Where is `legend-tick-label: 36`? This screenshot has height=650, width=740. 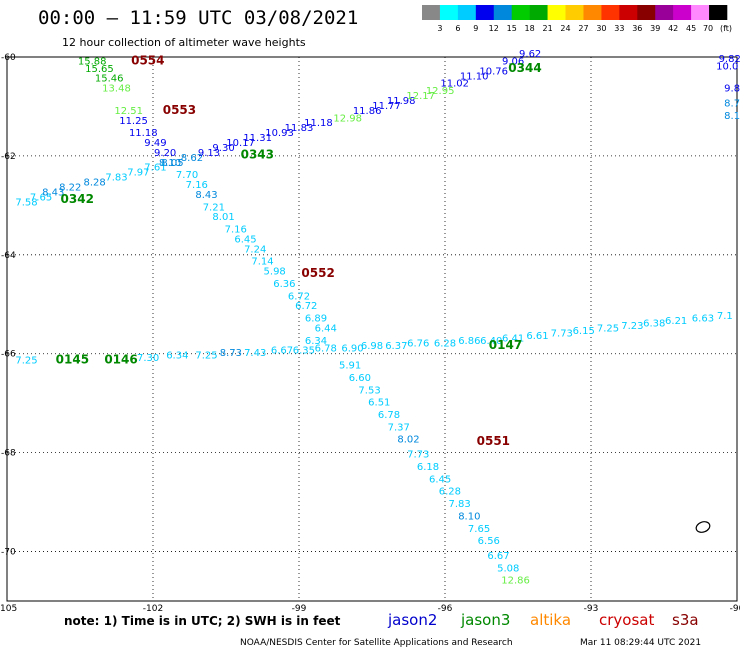 legend-tick-label: 36 is located at coordinates (637, 28).